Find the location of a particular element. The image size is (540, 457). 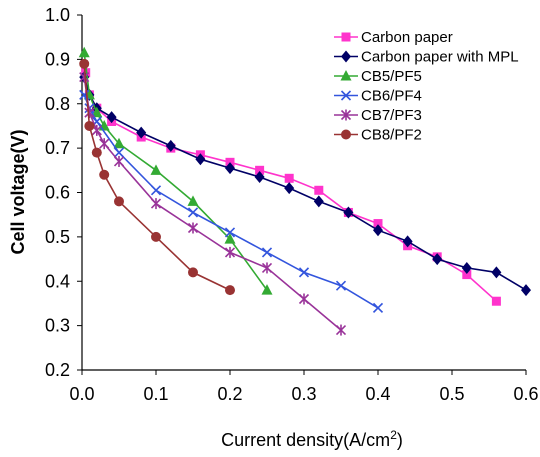

y-tick-label: 0.4 is located at coordinates (57, 281).